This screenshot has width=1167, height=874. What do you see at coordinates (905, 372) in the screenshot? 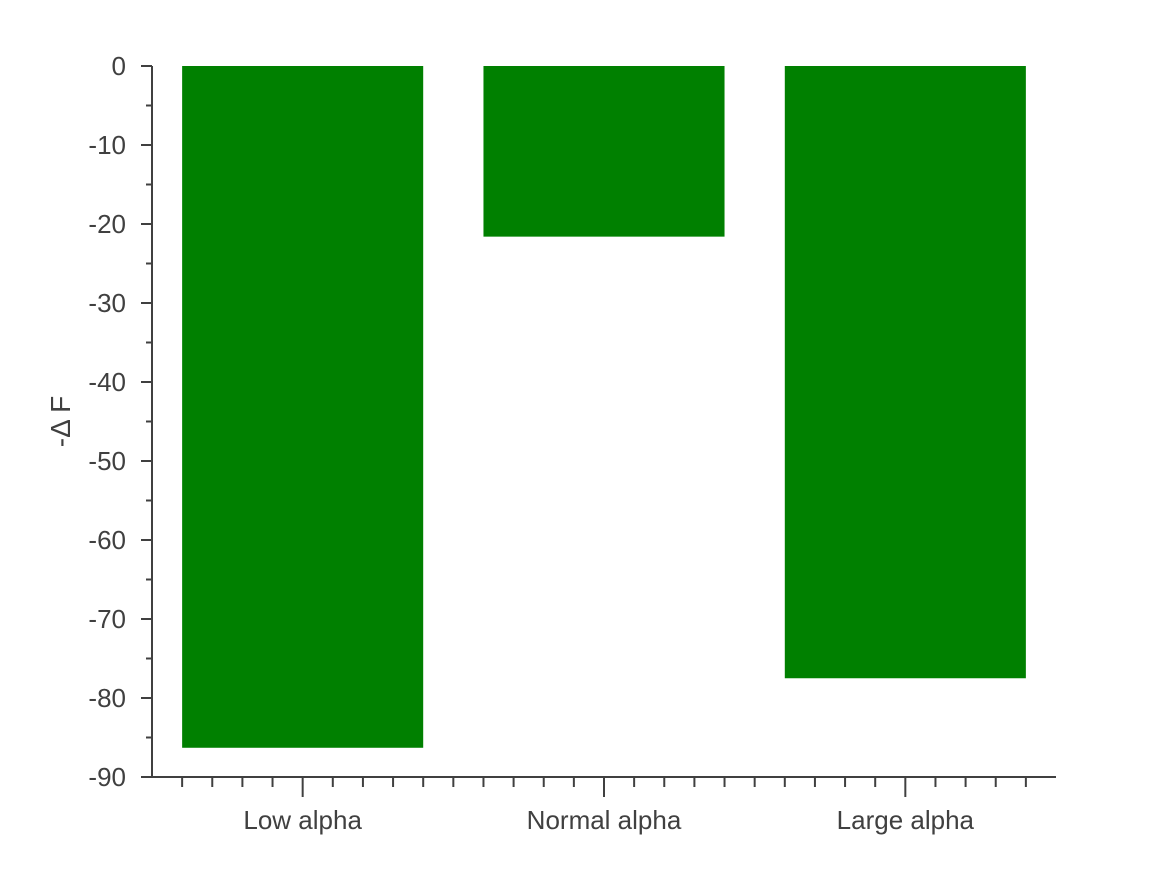
I see `bar-large-alpha` at bounding box center [905, 372].